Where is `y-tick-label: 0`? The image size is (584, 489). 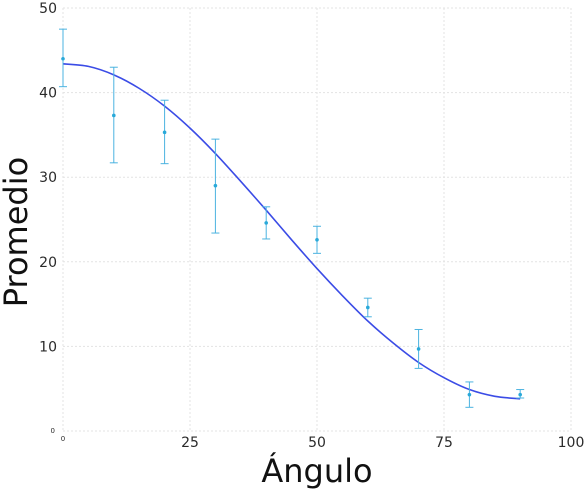
y-tick-label: 0 is located at coordinates (53, 431).